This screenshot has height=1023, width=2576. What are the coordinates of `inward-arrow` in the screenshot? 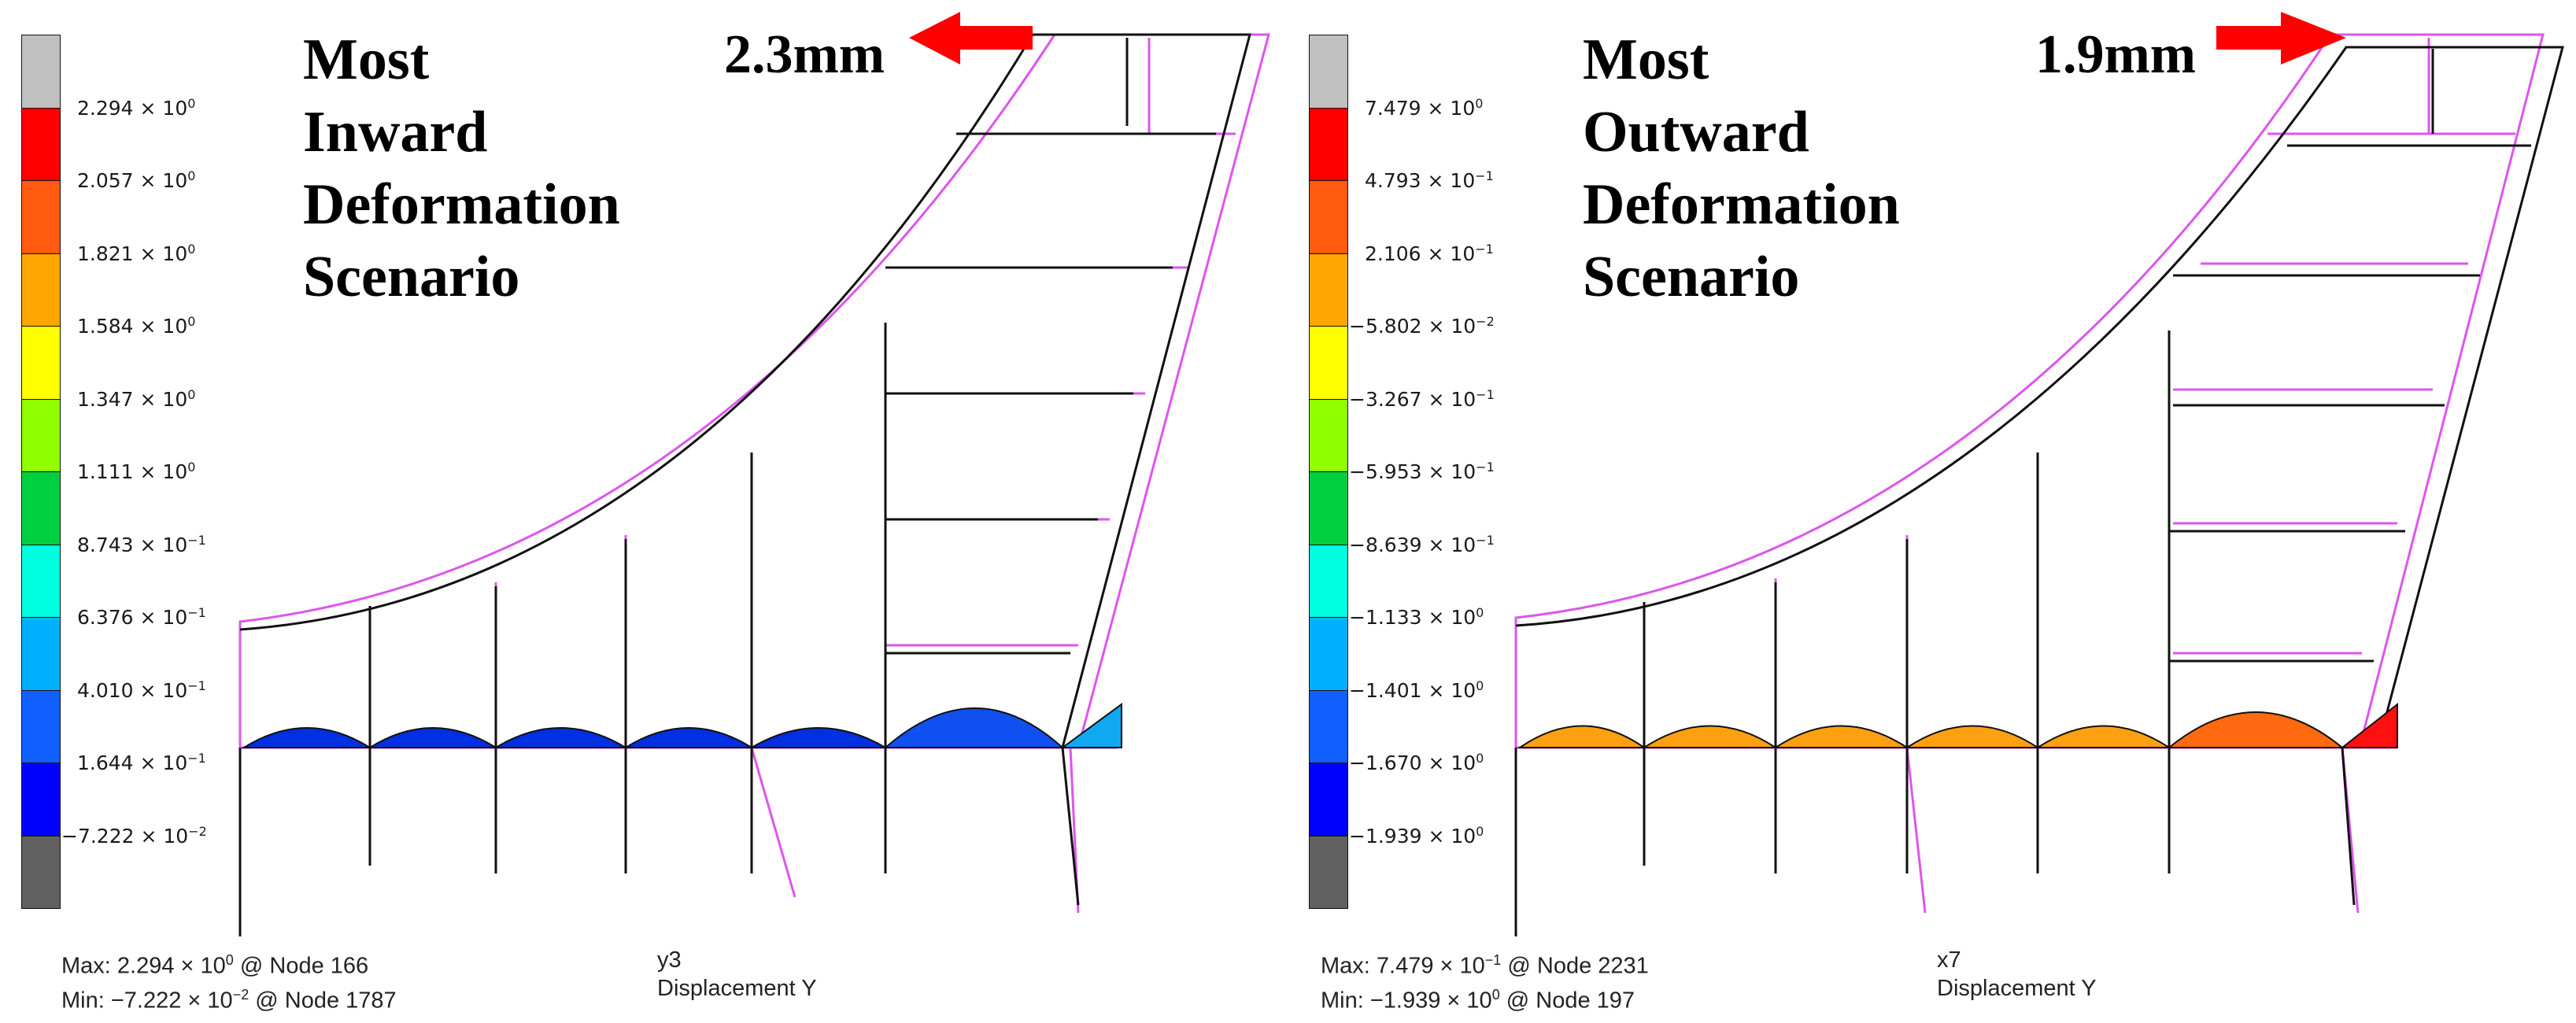 It's located at (971, 38).